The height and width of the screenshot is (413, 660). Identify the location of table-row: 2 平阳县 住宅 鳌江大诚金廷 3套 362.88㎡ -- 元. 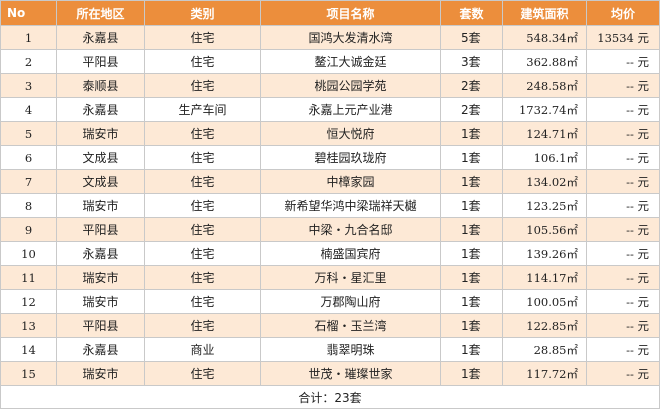
(330, 61).